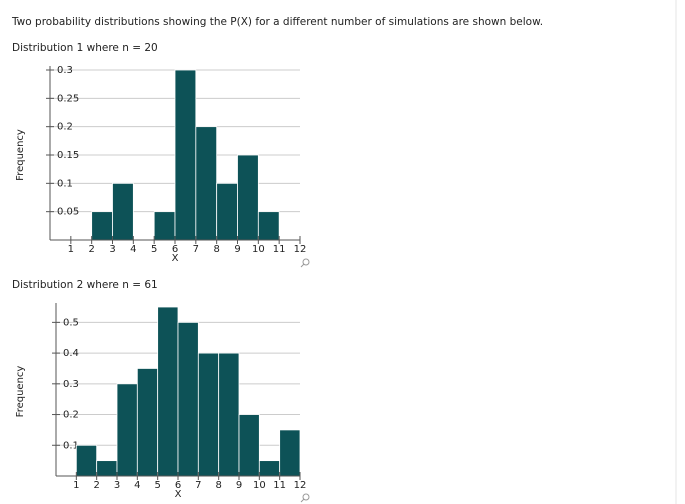 Image resolution: width=685 pixels, height=504 pixels. I want to click on chart-title: Distribution 1 where n = 20, so click(85, 48).